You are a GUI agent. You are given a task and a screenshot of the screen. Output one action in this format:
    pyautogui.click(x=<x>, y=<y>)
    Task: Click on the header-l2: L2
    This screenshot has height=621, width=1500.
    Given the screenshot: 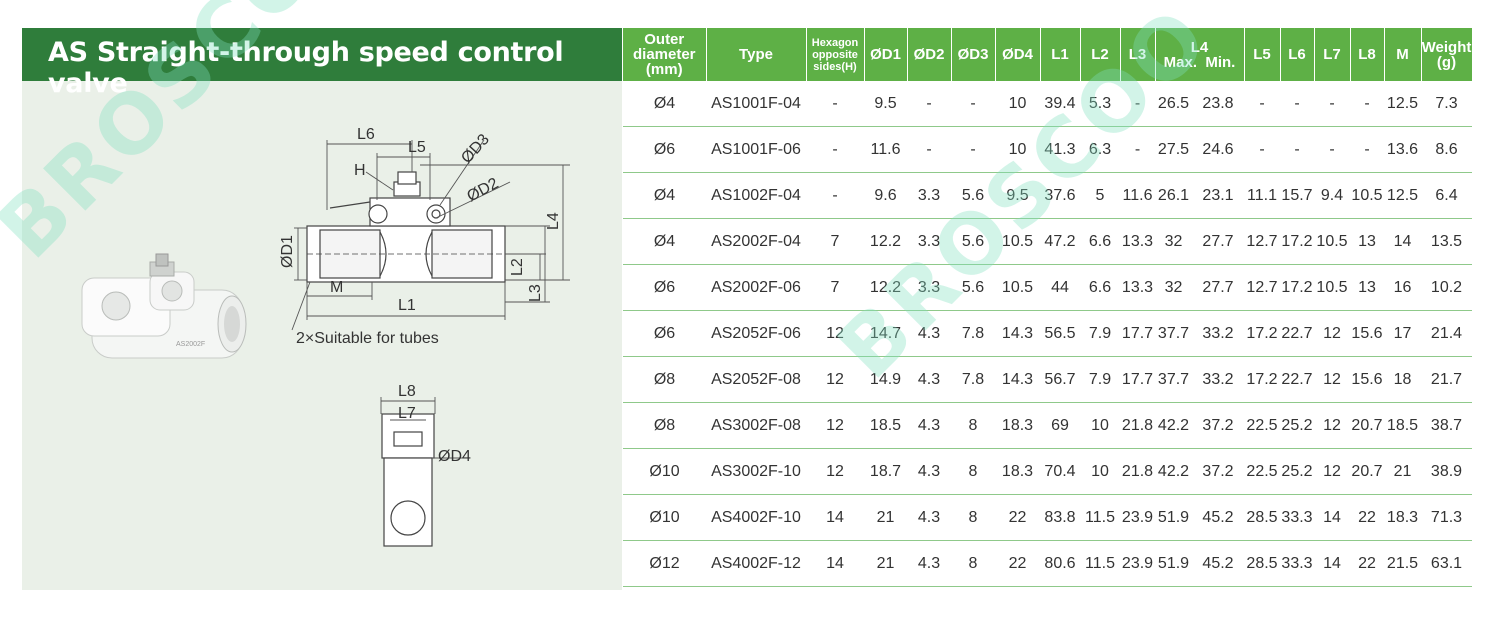 What is the action you would take?
    pyautogui.click(x=1100, y=54)
    